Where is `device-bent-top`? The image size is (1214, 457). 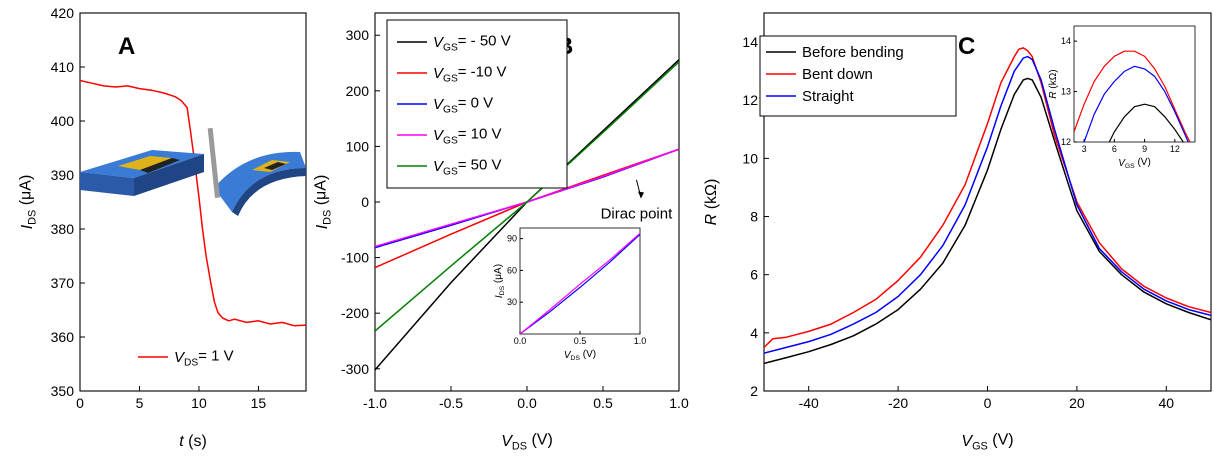 device-bent-top is located at coordinates (260, 181).